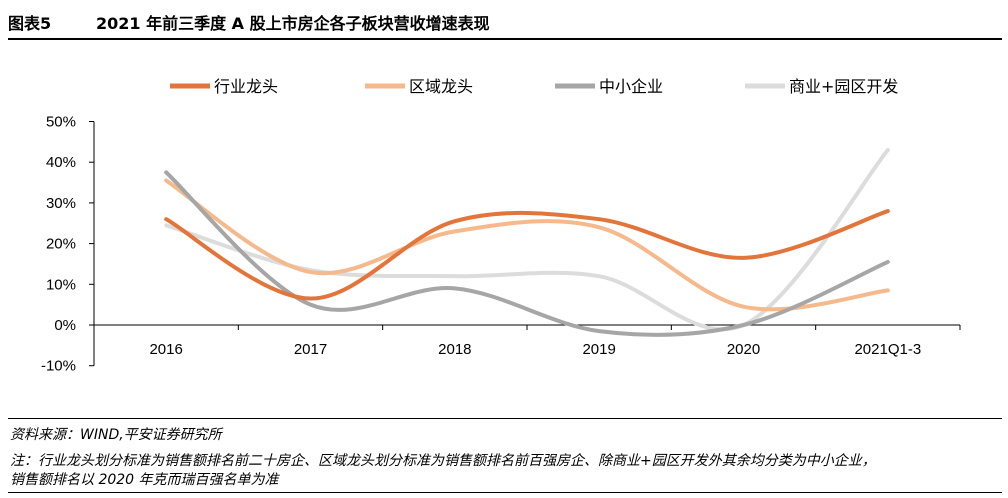 The width and height of the screenshot is (1008, 498). What do you see at coordinates (505, 492) in the screenshot?
I see `bottom-rule` at bounding box center [505, 492].